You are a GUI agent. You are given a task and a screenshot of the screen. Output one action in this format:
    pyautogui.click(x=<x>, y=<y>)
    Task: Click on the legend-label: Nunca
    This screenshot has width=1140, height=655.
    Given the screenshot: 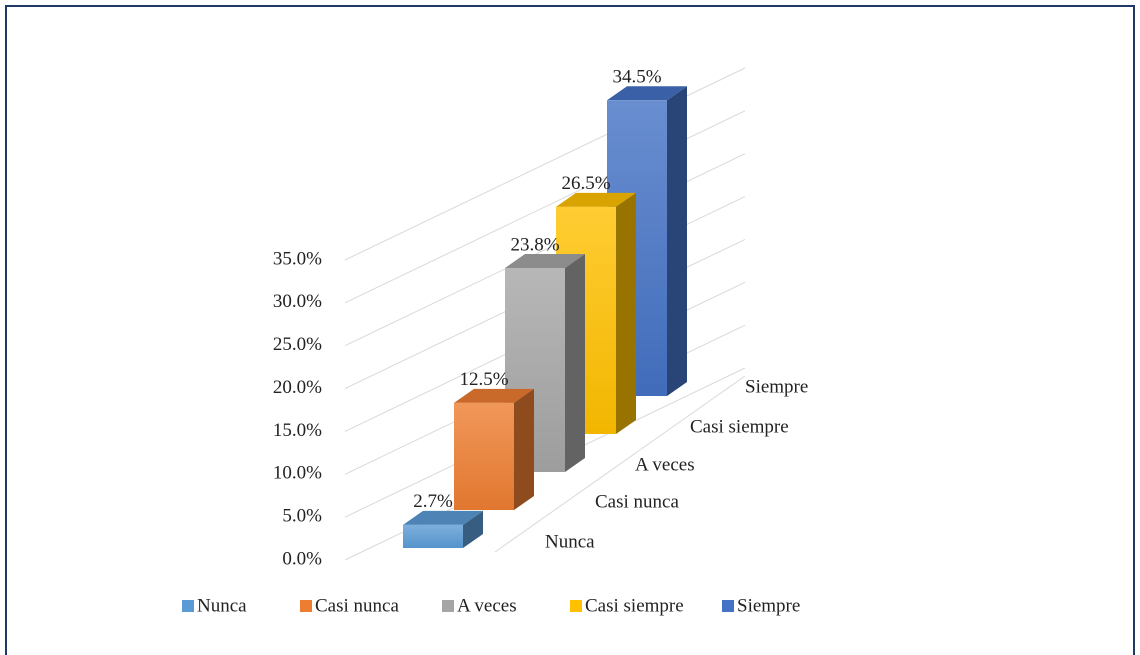 What is the action you would take?
    pyautogui.click(x=222, y=605)
    